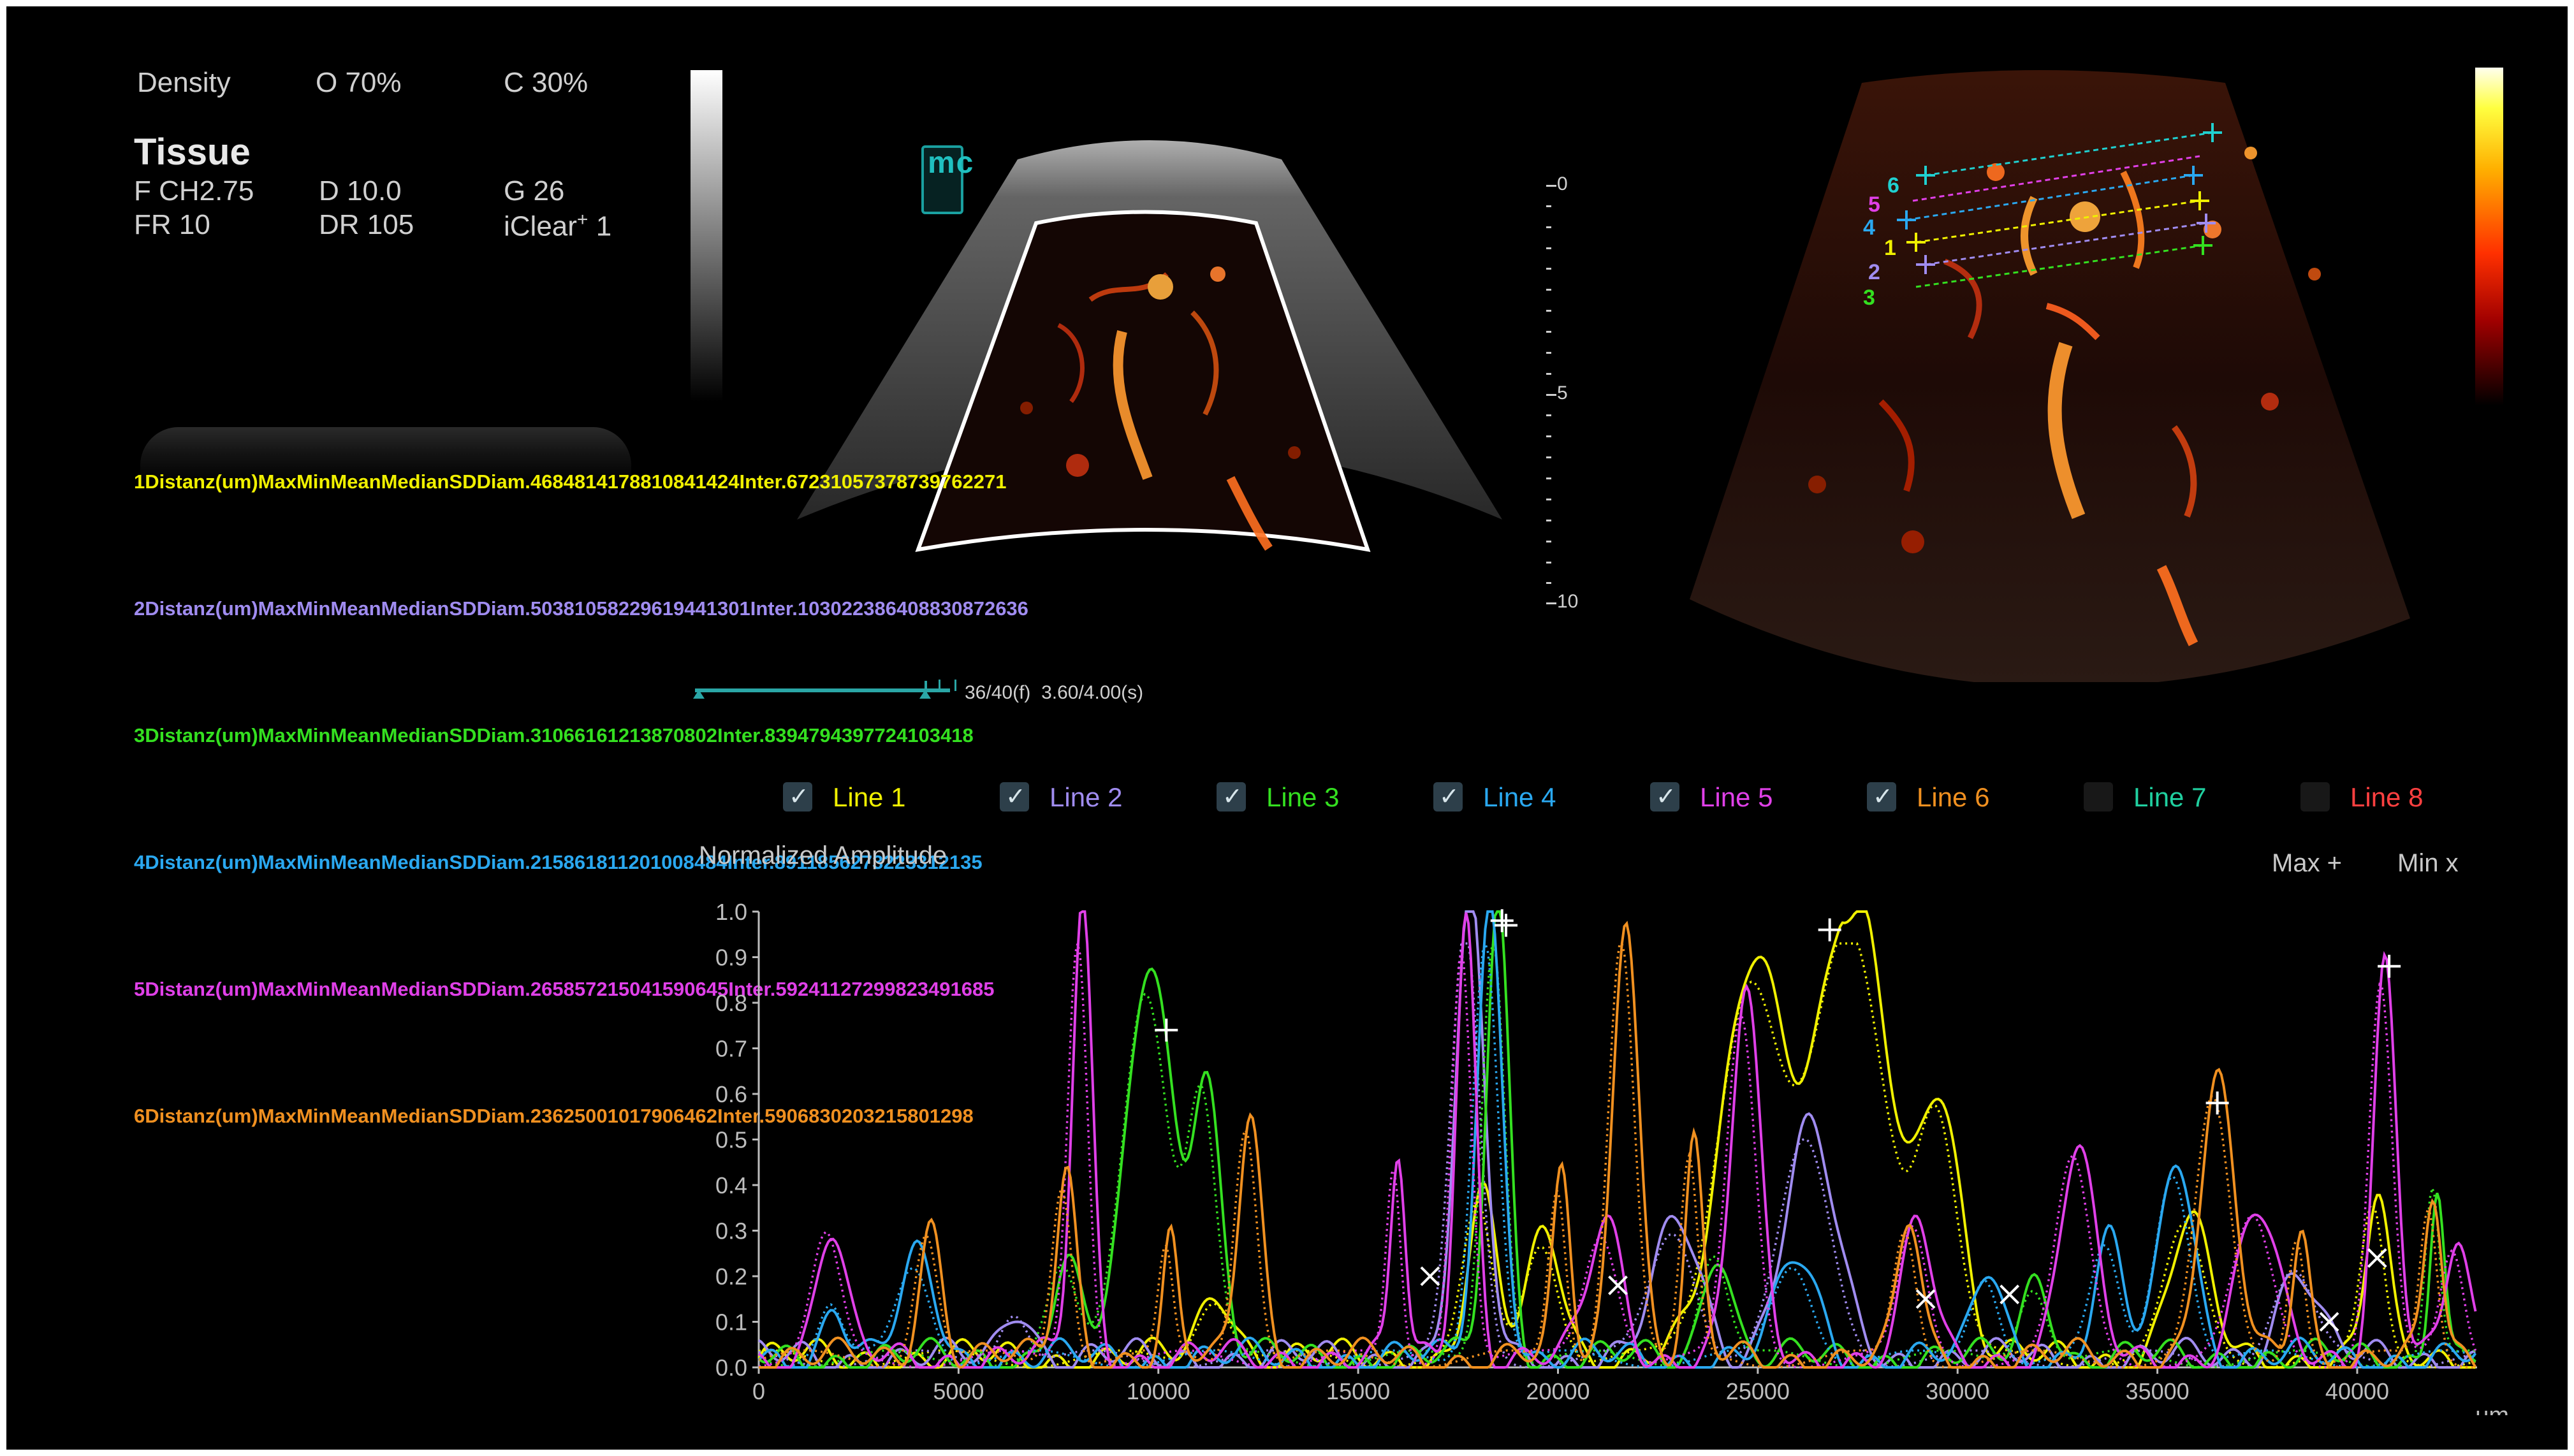  What do you see at coordinates (596, 608) in the screenshot?
I see `stats-cell: 1058` at bounding box center [596, 608].